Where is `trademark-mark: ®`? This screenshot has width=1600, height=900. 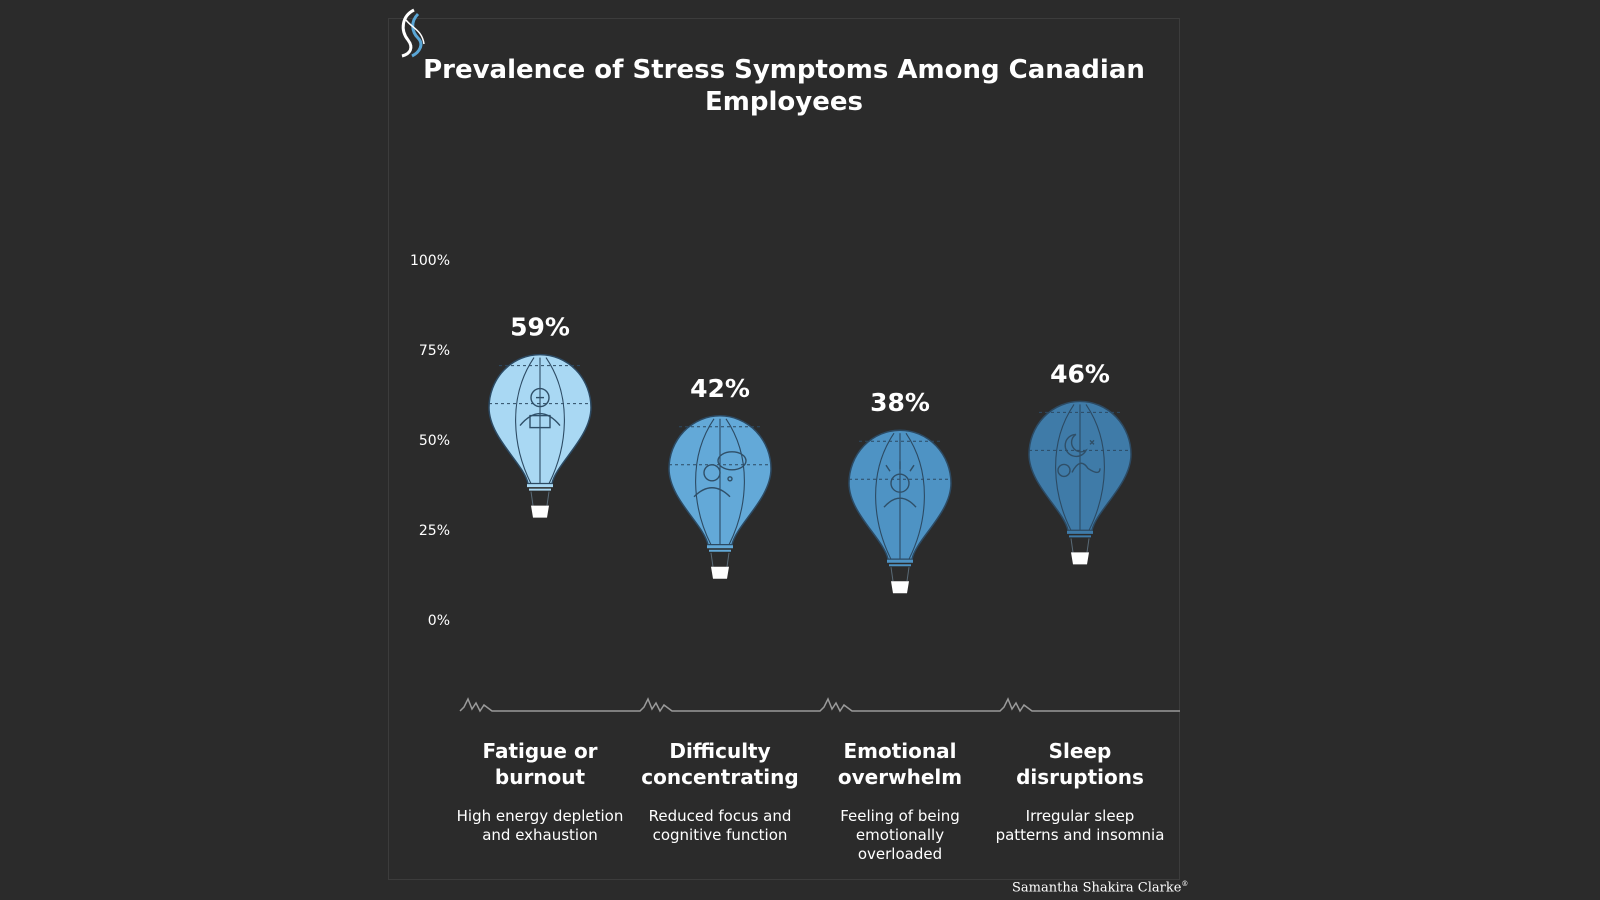
trademark-mark: ® is located at coordinates (1185, 884).